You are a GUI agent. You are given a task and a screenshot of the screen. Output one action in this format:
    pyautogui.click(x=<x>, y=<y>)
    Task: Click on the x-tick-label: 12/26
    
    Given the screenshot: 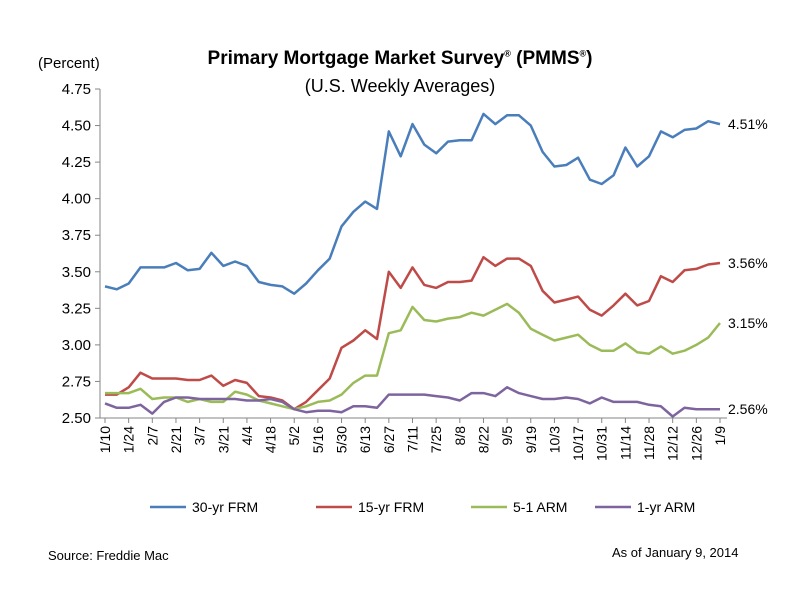 What is the action you would take?
    pyautogui.click(x=696, y=443)
    